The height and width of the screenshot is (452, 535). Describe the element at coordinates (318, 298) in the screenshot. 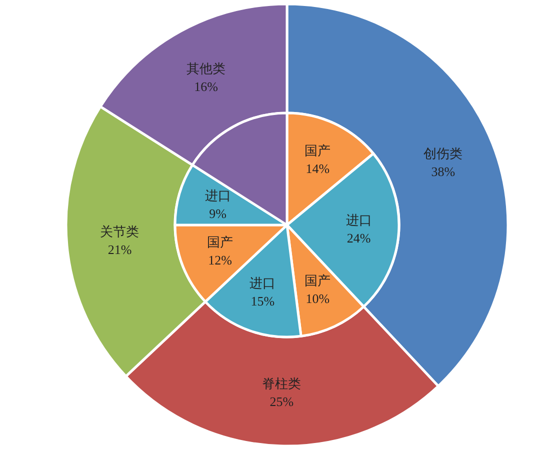

I see `data-label: 10%` at that location.